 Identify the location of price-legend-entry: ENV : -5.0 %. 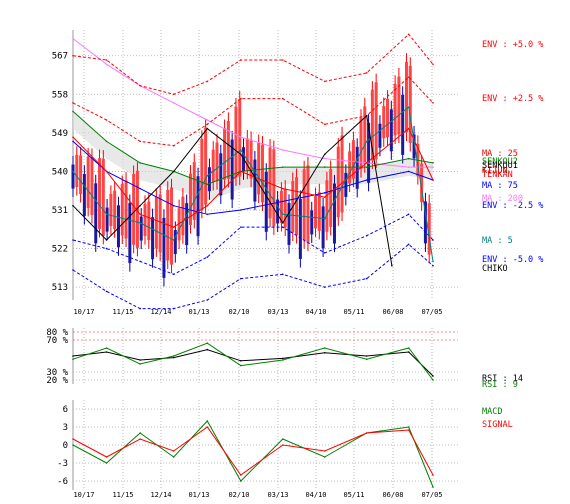
(512, 260).